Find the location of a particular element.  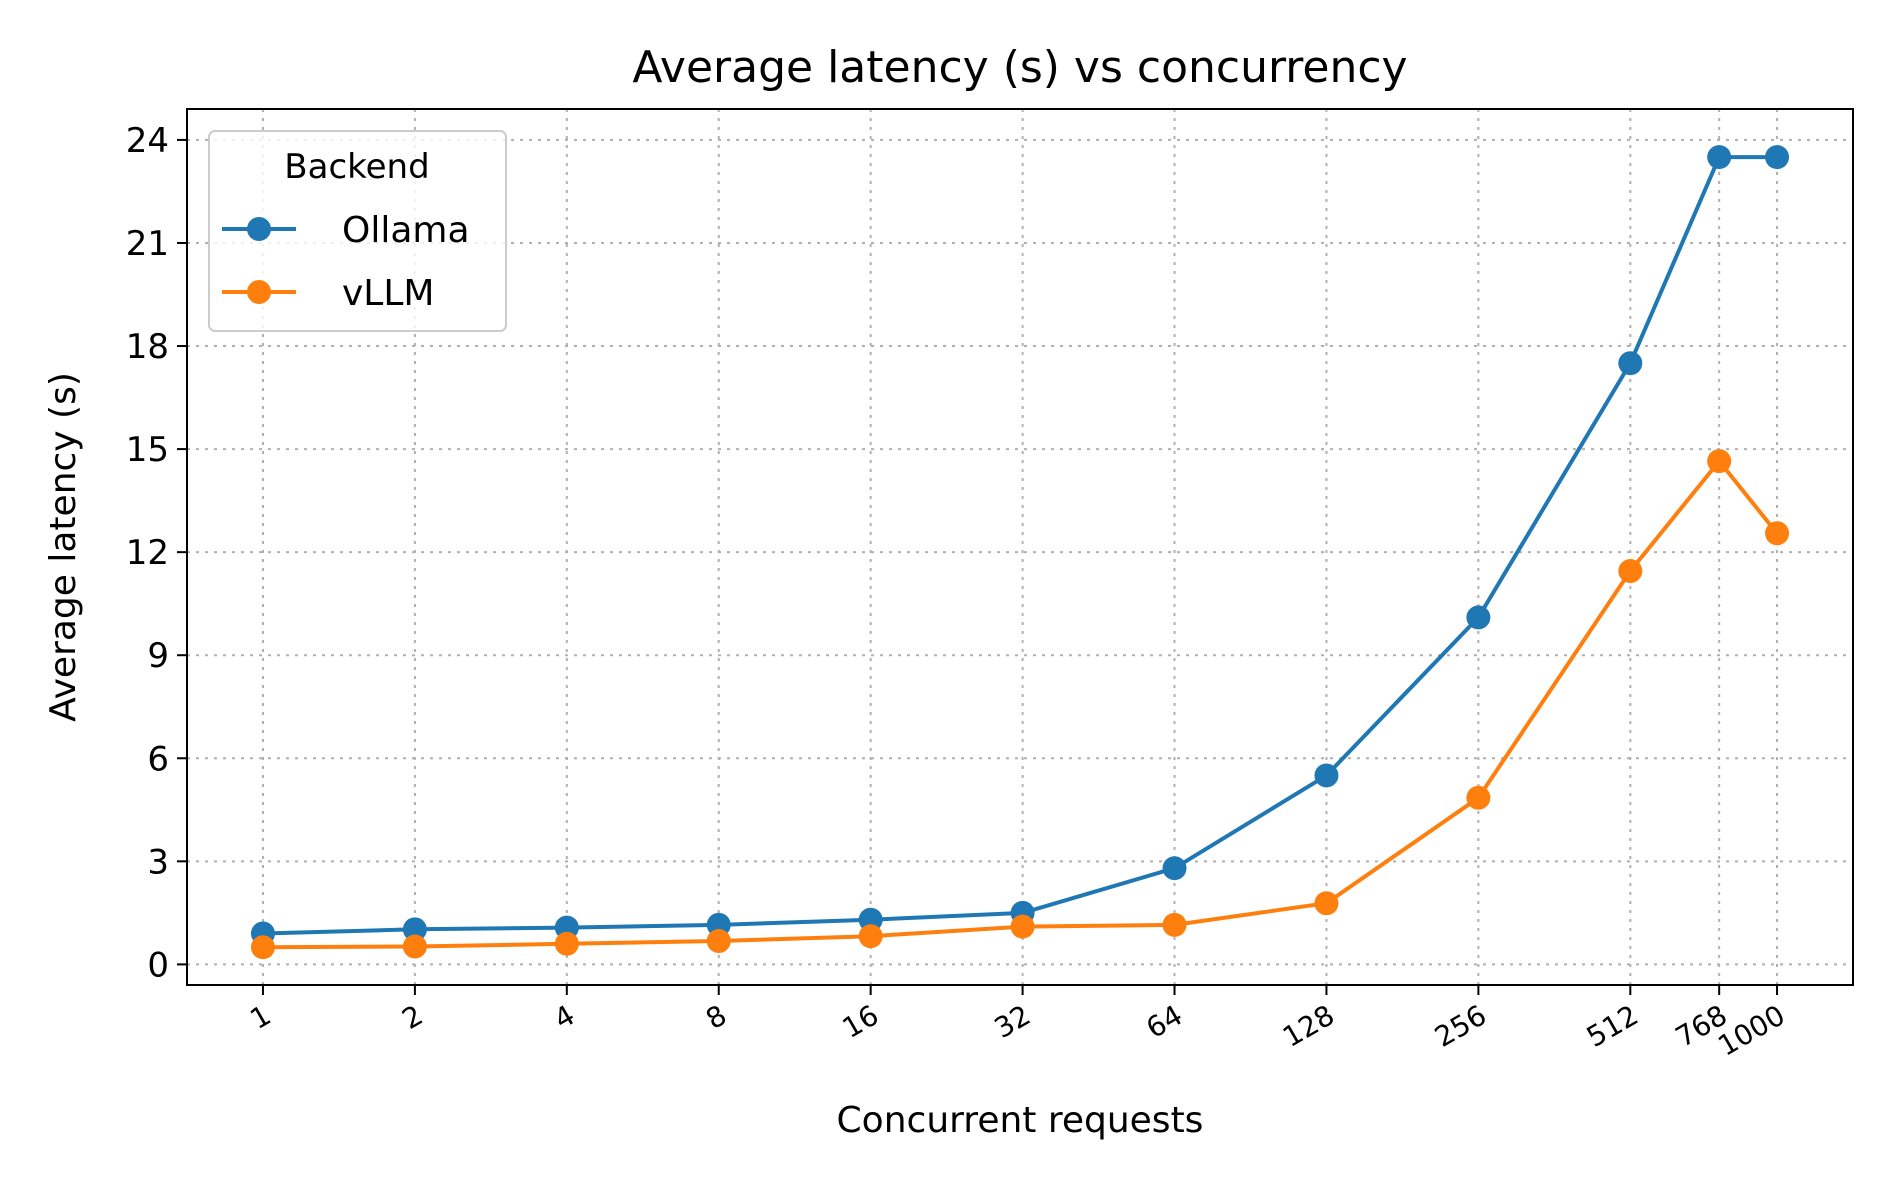

y-tick-label: 3 is located at coordinates (158, 862).